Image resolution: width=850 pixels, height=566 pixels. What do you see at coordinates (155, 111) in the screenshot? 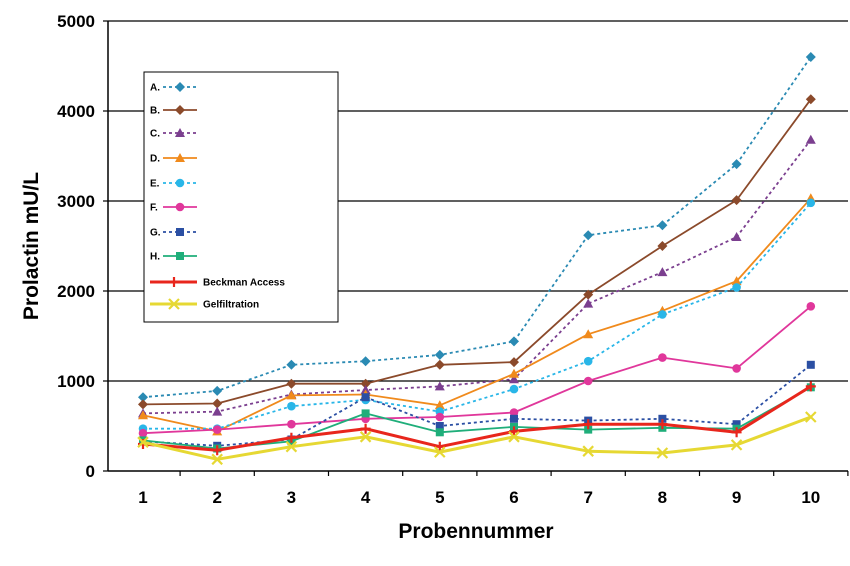
I see `legend-label: B.` at bounding box center [155, 111].